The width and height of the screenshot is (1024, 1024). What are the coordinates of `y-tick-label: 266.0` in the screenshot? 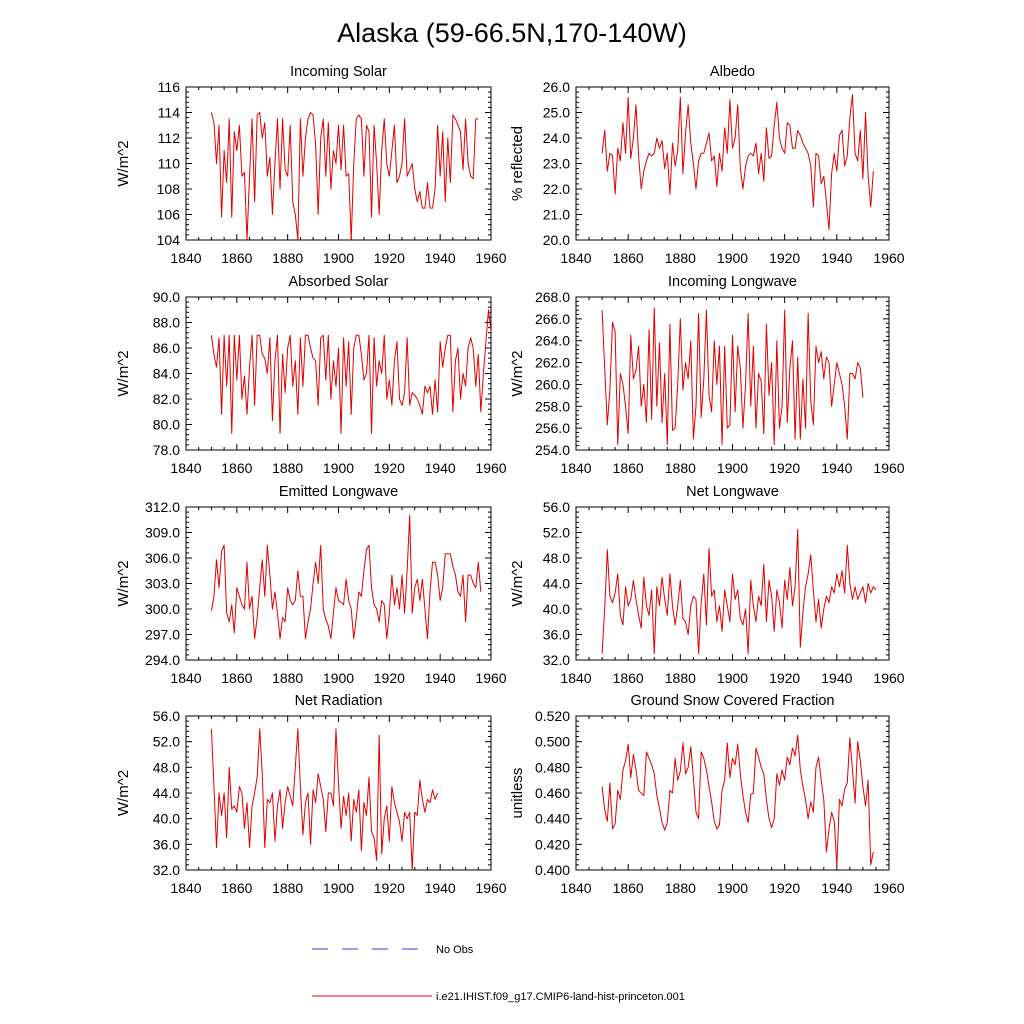 It's located at (552, 319).